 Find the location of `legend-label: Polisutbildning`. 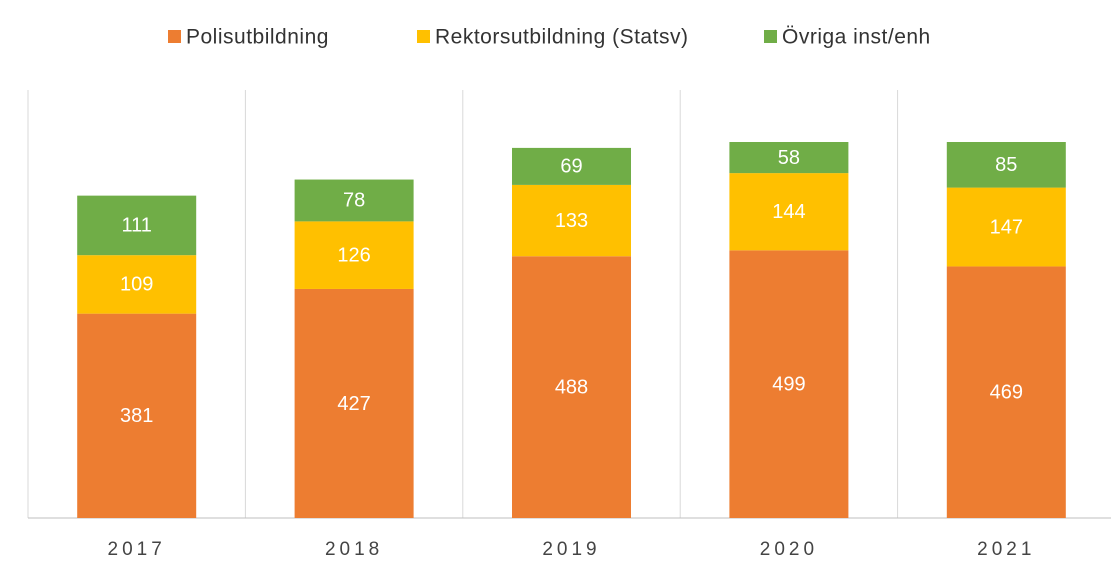

legend-label: Polisutbildning is located at coordinates (257, 37).